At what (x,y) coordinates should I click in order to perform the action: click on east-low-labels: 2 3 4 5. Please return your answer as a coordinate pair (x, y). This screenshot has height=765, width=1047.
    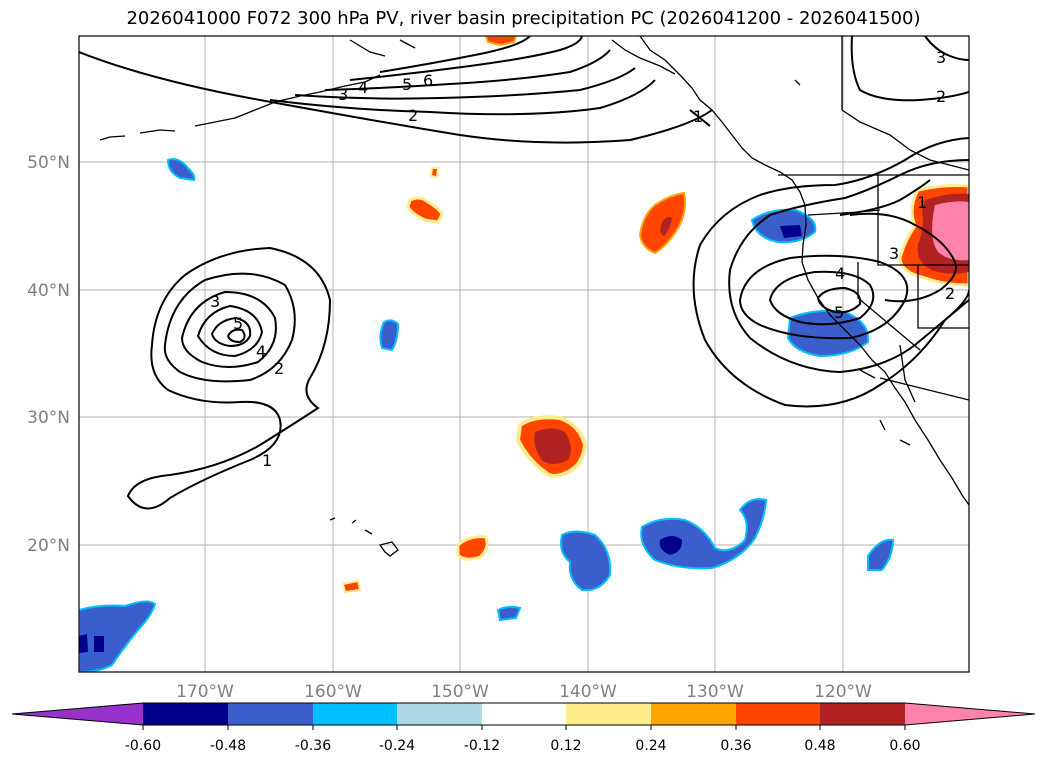
    Looking at the image, I should click on (894, 283).